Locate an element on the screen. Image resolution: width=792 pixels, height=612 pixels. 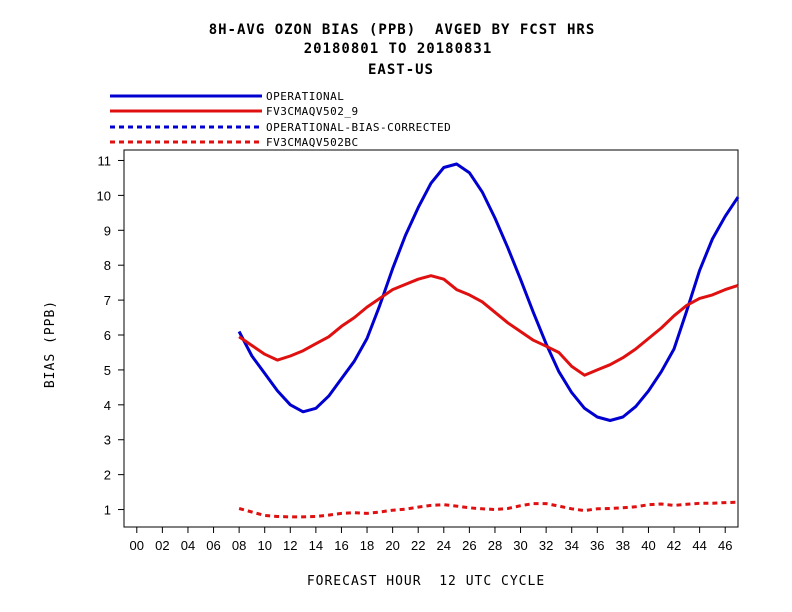
x-tick-label: 38 is located at coordinates (623, 545).